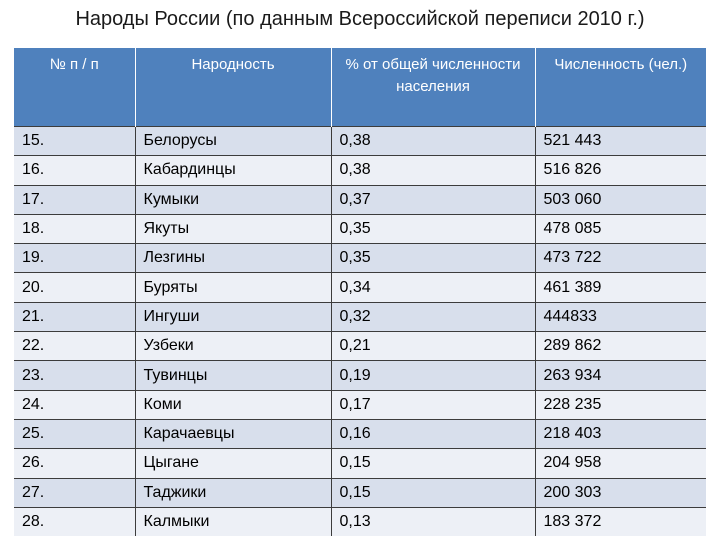 The image size is (720, 540). I want to click on row-number-cell: 15., so click(75, 140).